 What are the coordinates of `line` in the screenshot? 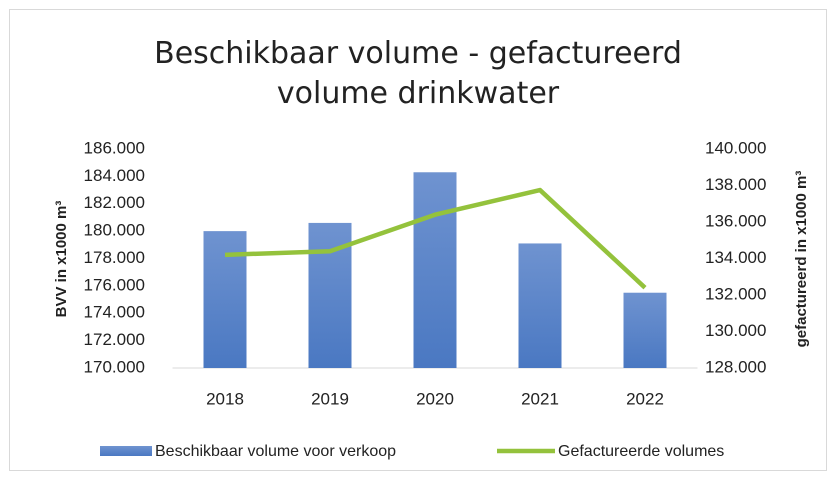 It's located at (435, 238).